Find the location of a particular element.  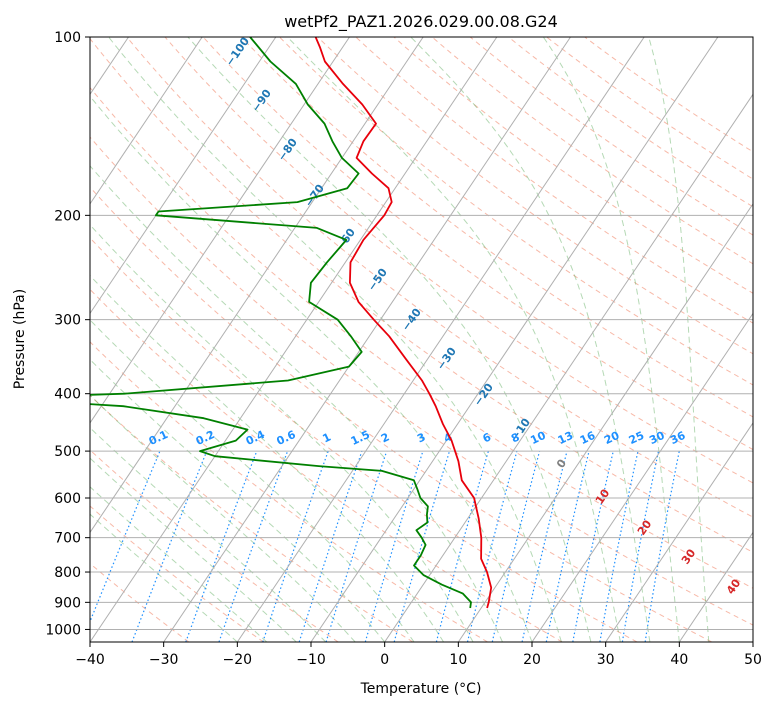

x-tick-label: −10 is located at coordinates (311, 660).